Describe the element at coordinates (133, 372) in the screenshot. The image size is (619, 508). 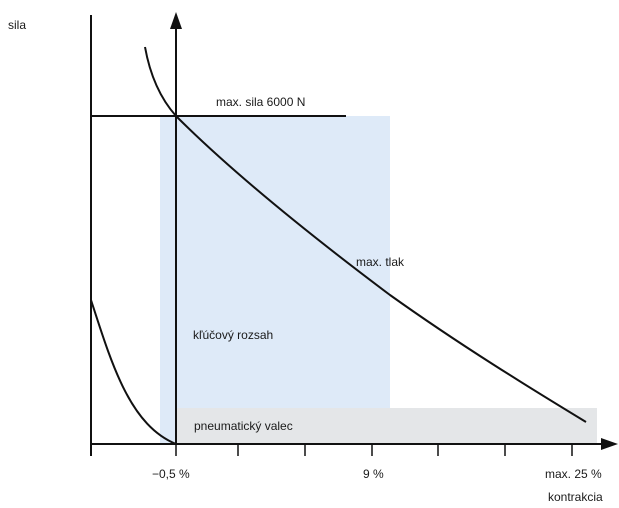
I see `low-pressure-curve` at that location.